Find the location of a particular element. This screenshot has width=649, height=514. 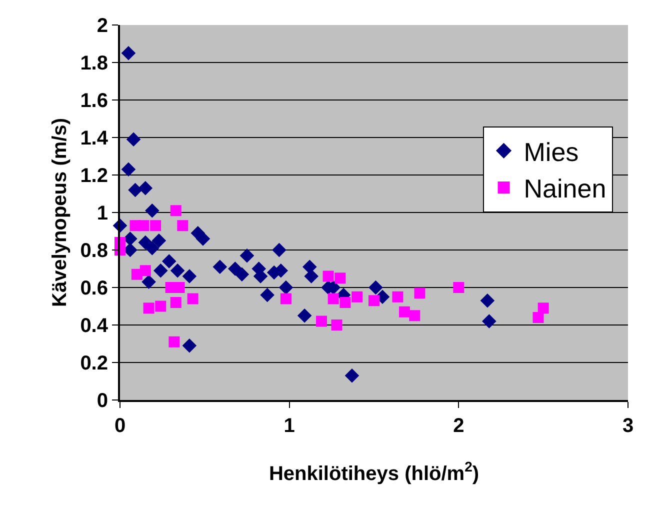

y-tick-label: 1.6 is located at coordinates (94, 101).